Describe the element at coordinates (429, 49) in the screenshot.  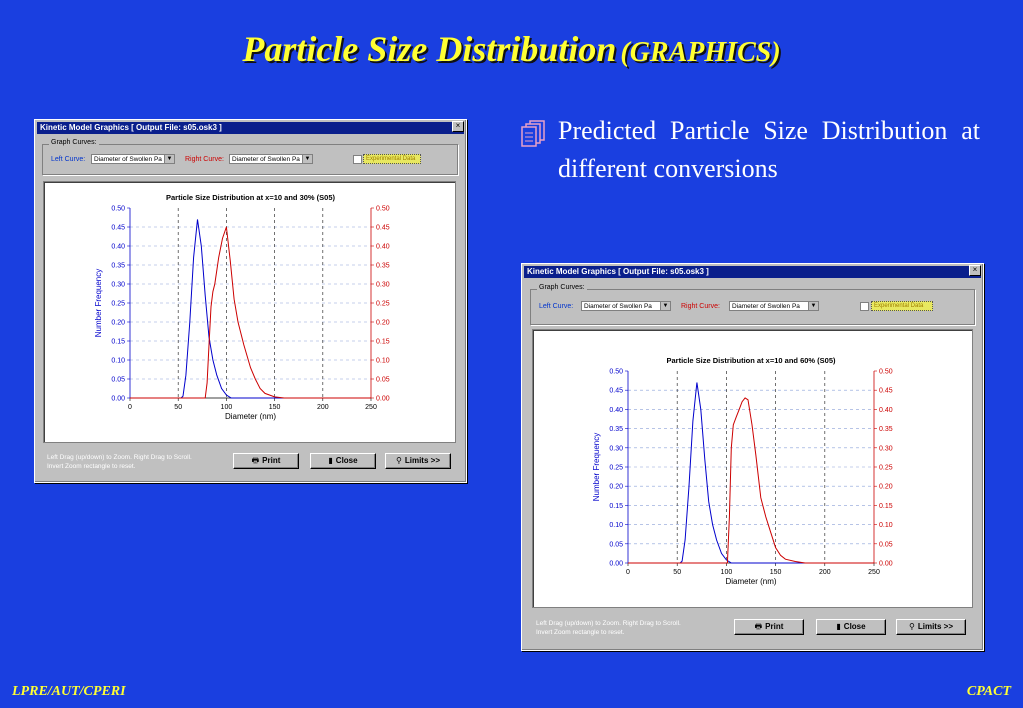
I see `slide-title-main: Particle Size Distribution` at that location.